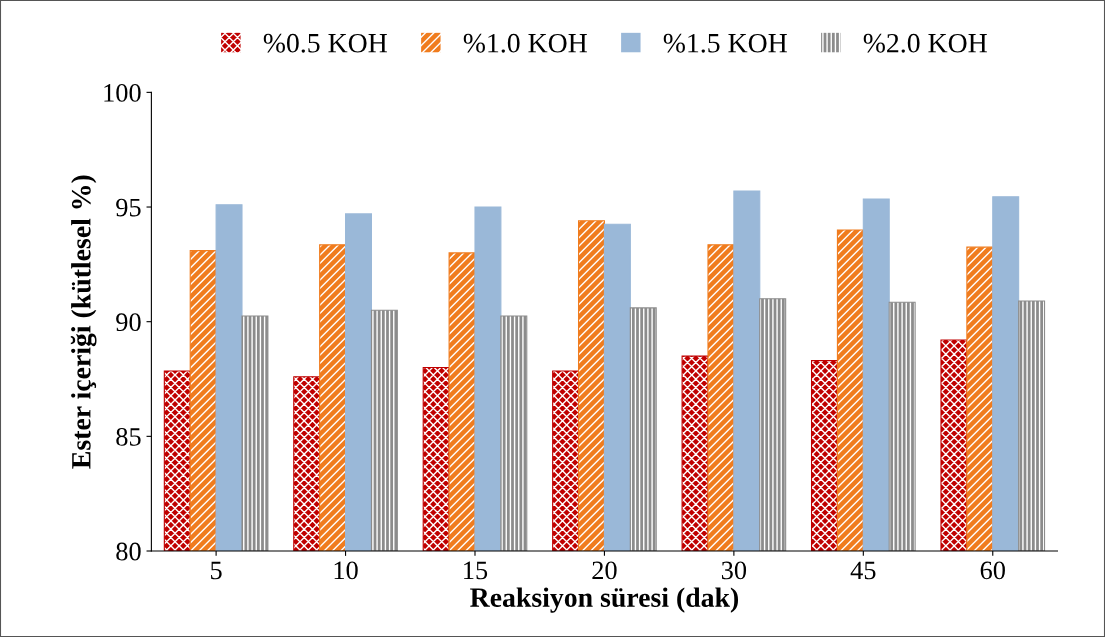 Image resolution: width=1105 pixels, height=637 pixels. What do you see at coordinates (128, 436) in the screenshot?
I see `y-tick-label: 85` at bounding box center [128, 436].